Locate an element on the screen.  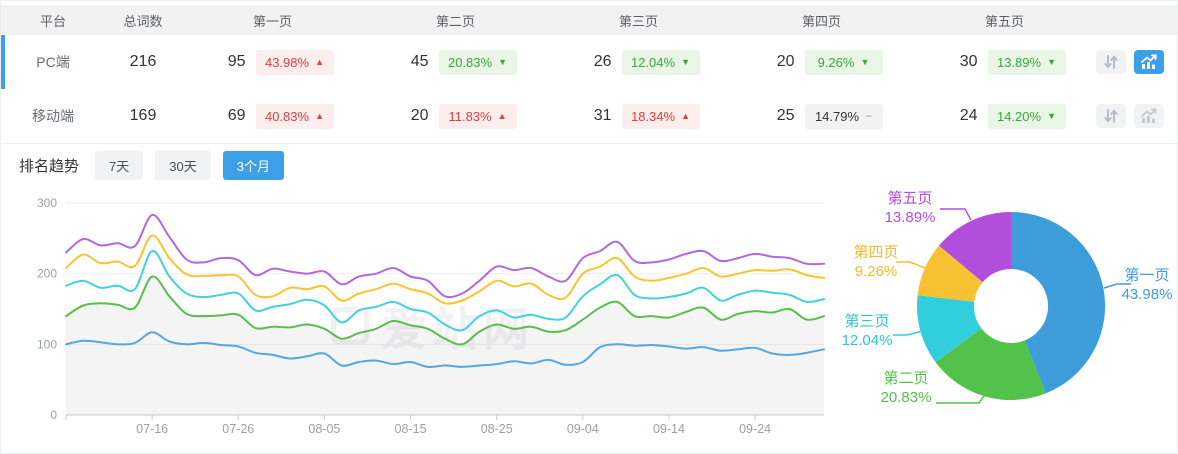
page2-change-badge: 20.83% ▼ is located at coordinates (477, 62).